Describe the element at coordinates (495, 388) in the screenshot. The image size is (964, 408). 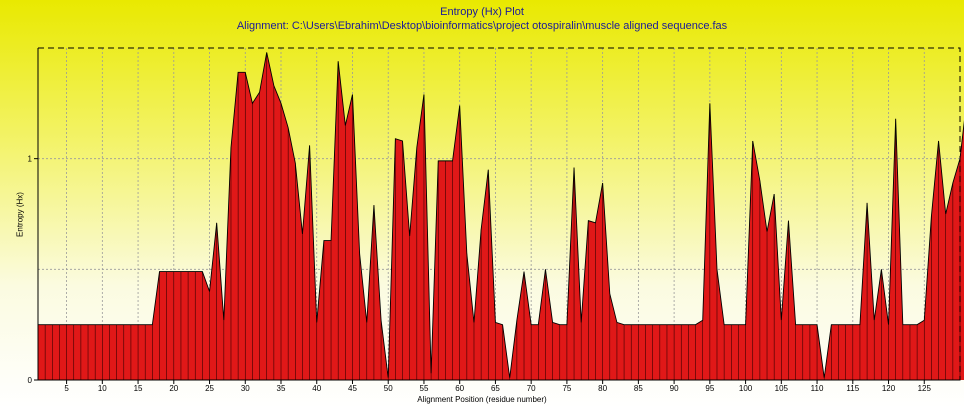
I see `x-tick-label: 65` at that location.